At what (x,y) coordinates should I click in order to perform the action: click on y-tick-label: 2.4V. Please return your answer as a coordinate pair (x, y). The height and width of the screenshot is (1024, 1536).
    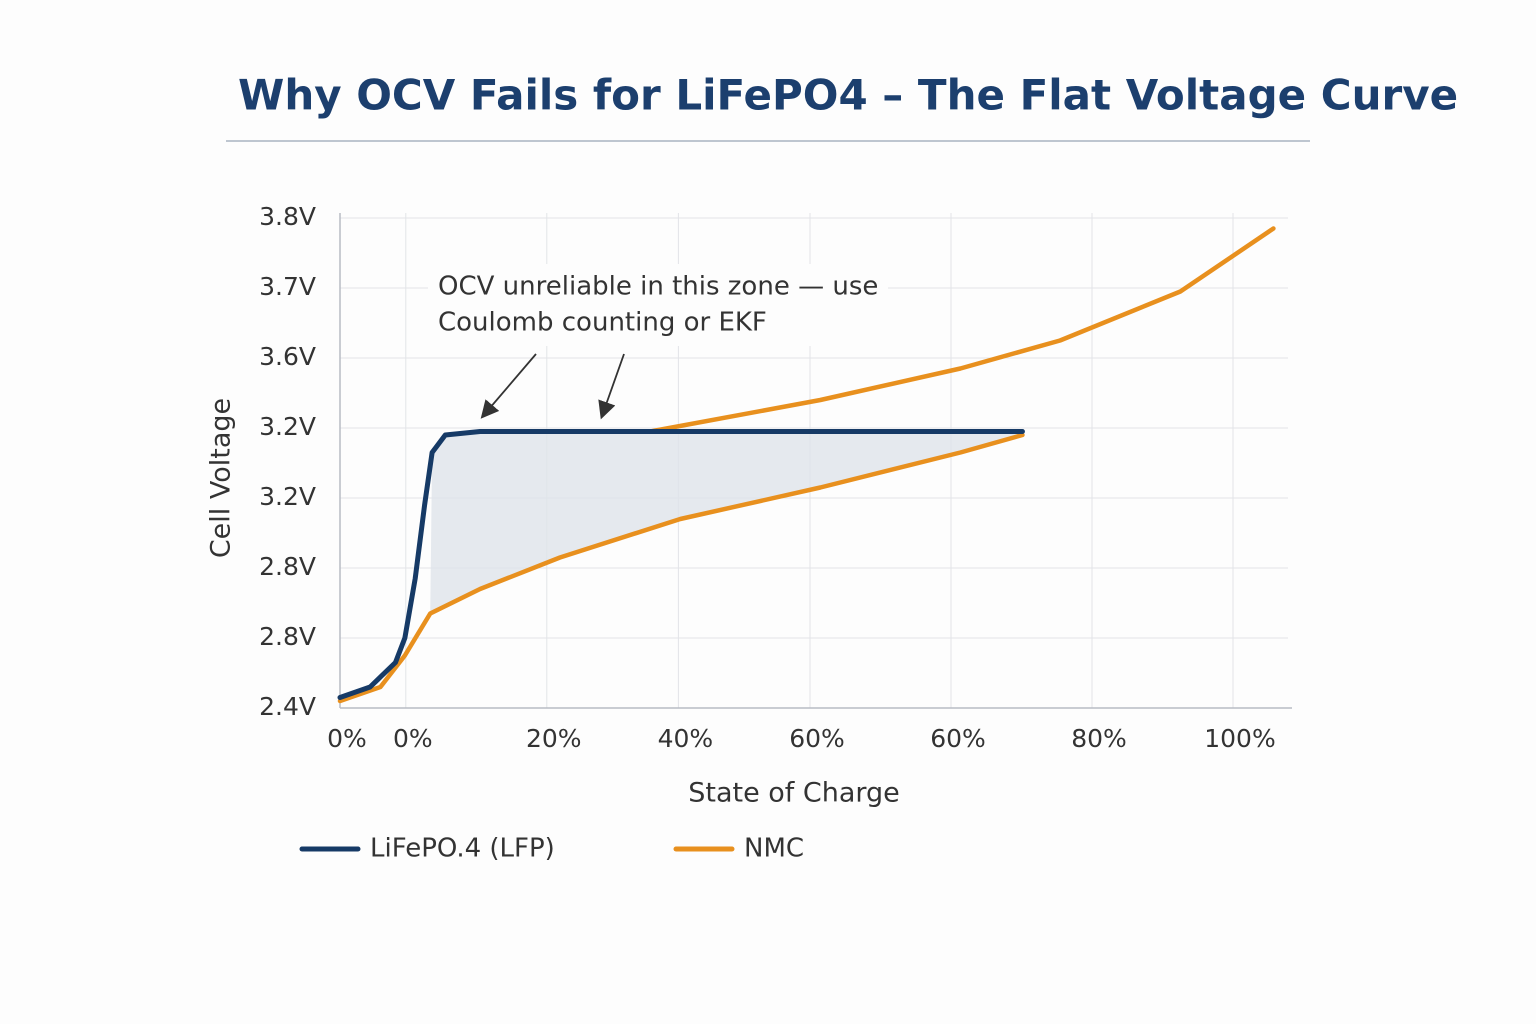
    Looking at the image, I should click on (287, 706).